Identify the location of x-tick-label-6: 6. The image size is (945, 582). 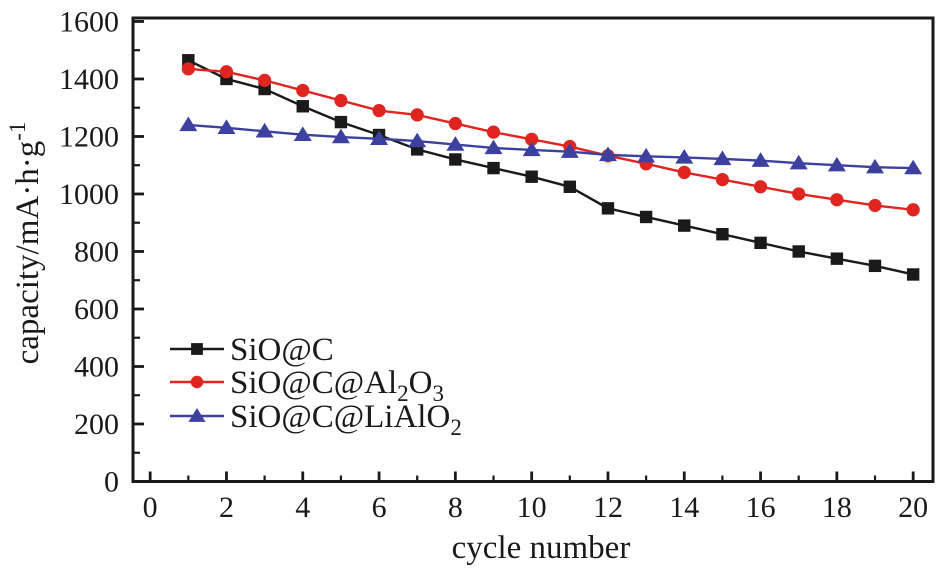
(379, 507).